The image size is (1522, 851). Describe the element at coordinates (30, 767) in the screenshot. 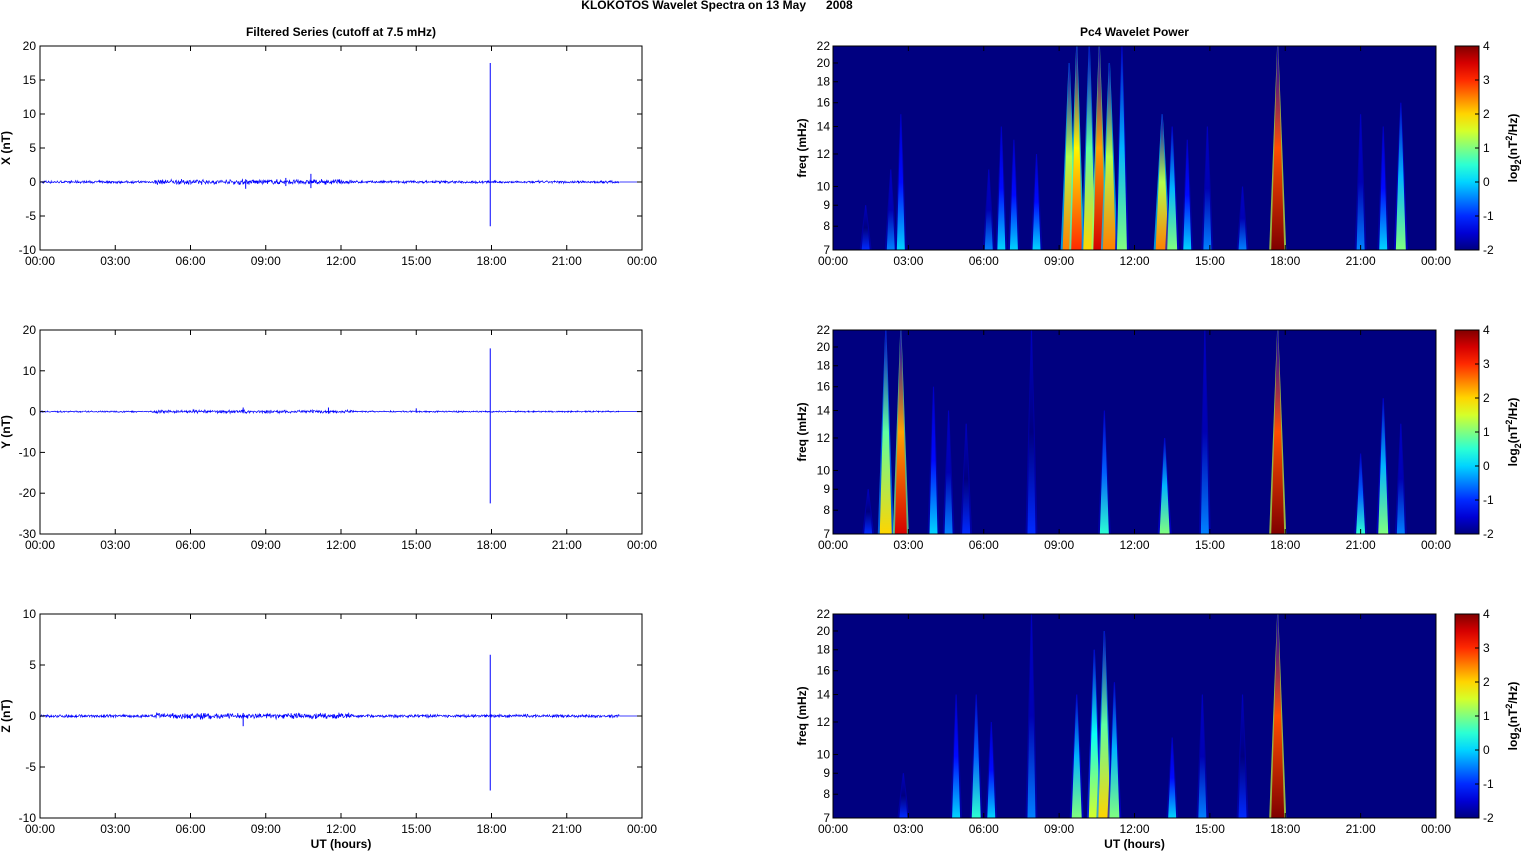

I see `y-tick-label: -5` at that location.